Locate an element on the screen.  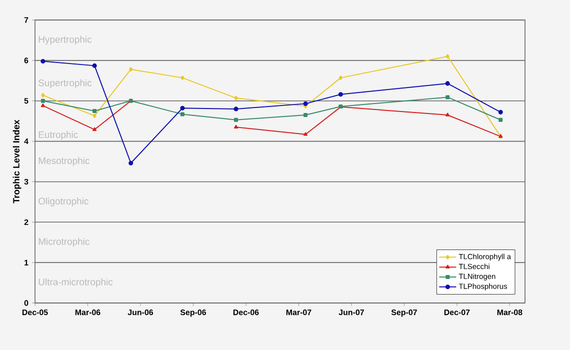
y-axis-title: Trophic Level Index is located at coordinates (17, 162).